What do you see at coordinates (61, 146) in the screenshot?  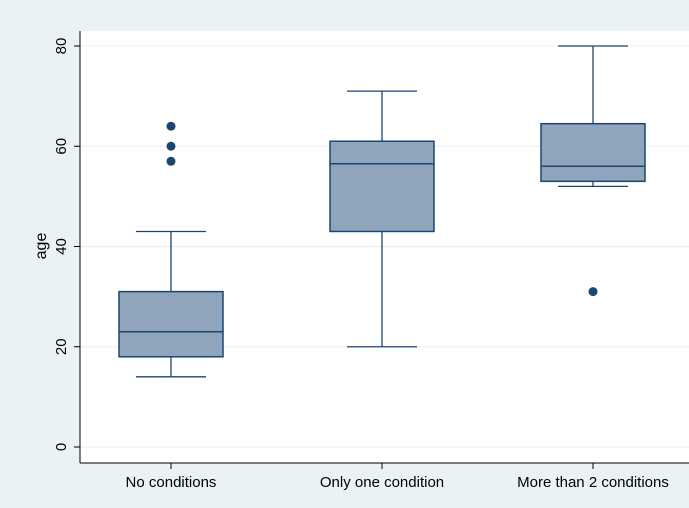 I see `y-tick-label: 60` at bounding box center [61, 146].